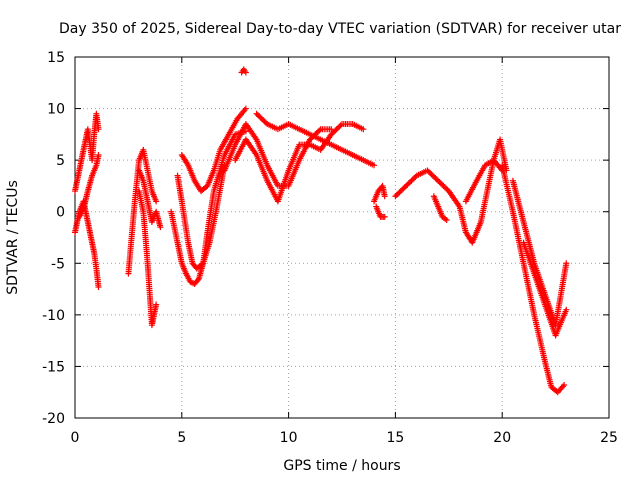 The width and height of the screenshot is (640, 480). I want to click on series-descent-20-23h-c, so click(545, 289).